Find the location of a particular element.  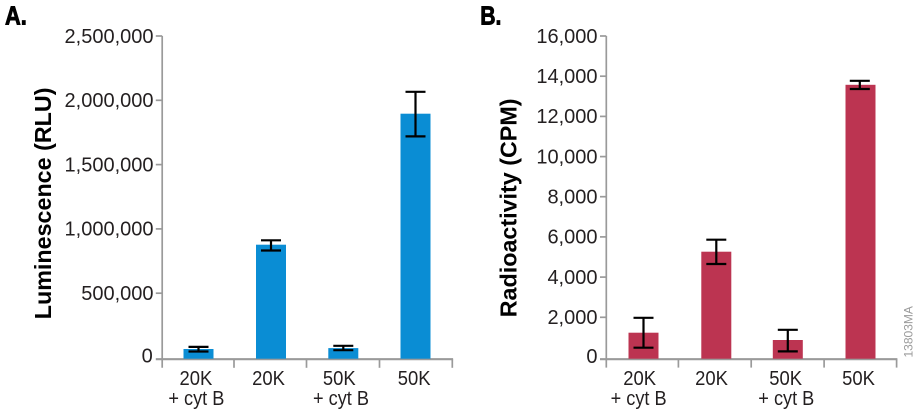

svg-text: 14,000 is located at coordinates (566, 77).